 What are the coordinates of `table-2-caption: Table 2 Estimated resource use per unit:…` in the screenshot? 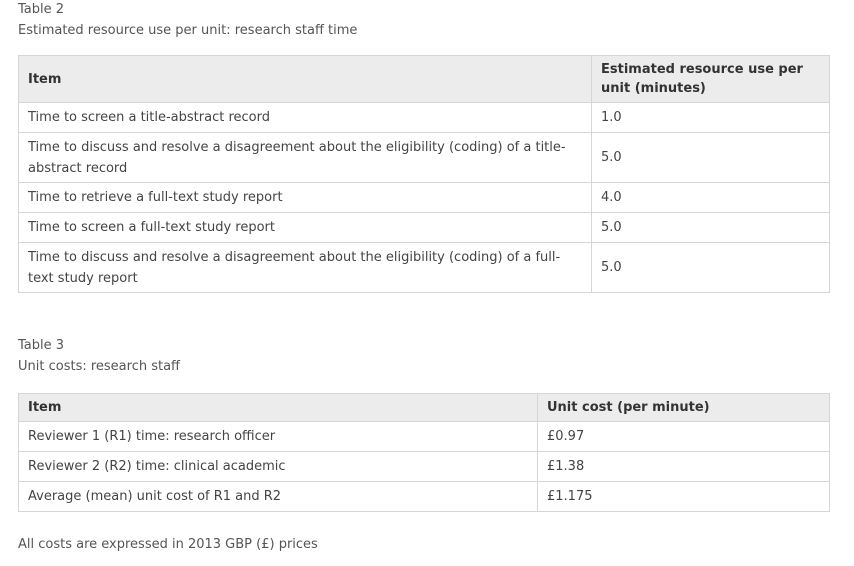 It's located at (187, 20).